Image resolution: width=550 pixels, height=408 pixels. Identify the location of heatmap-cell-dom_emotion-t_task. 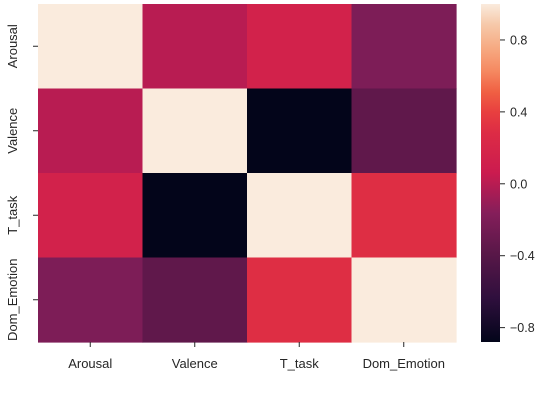
(300, 300).